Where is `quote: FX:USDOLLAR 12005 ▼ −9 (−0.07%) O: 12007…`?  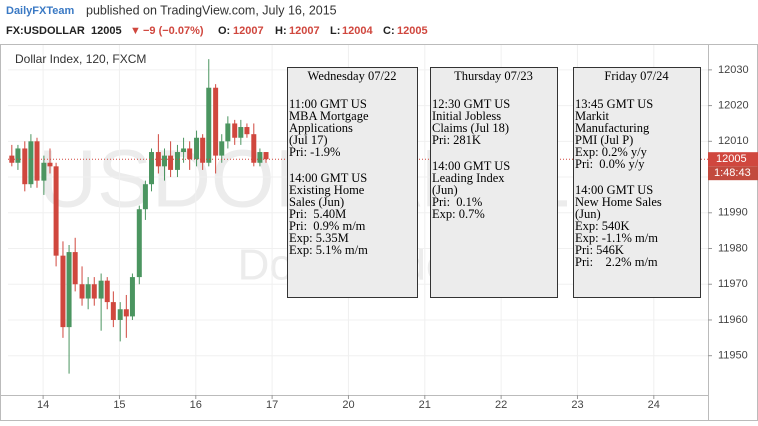 quote: FX:USDOLLAR 12005 ▼ −9 (−0.07%) O: 12007… is located at coordinates (217, 31).